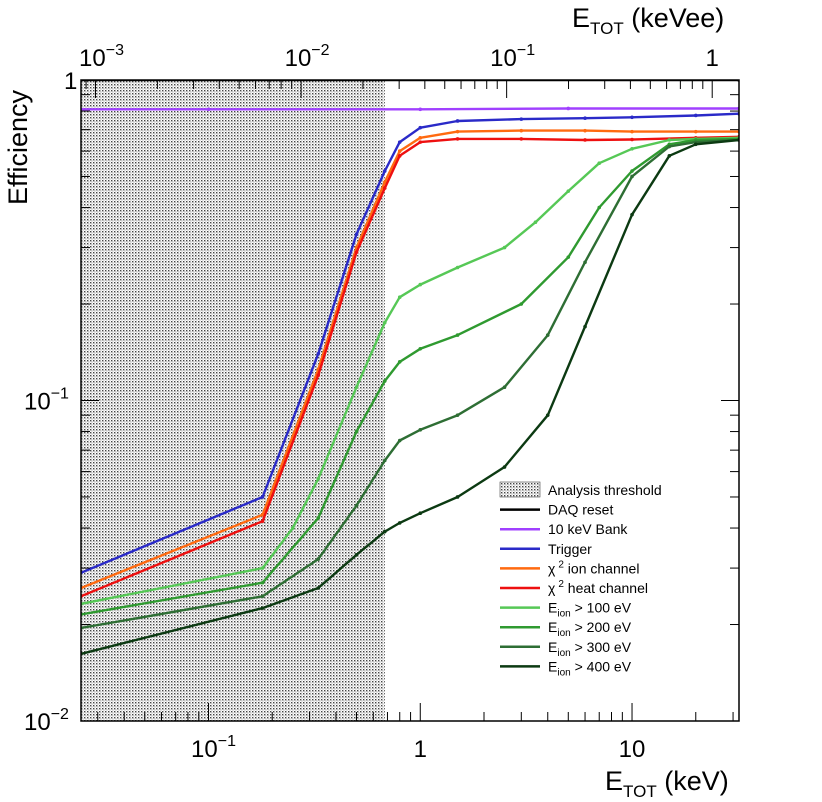 This screenshot has height=802, width=822. What do you see at coordinates (674, 18) in the screenshot?
I see `top-axis-title-unit: (keVee)` at bounding box center [674, 18].